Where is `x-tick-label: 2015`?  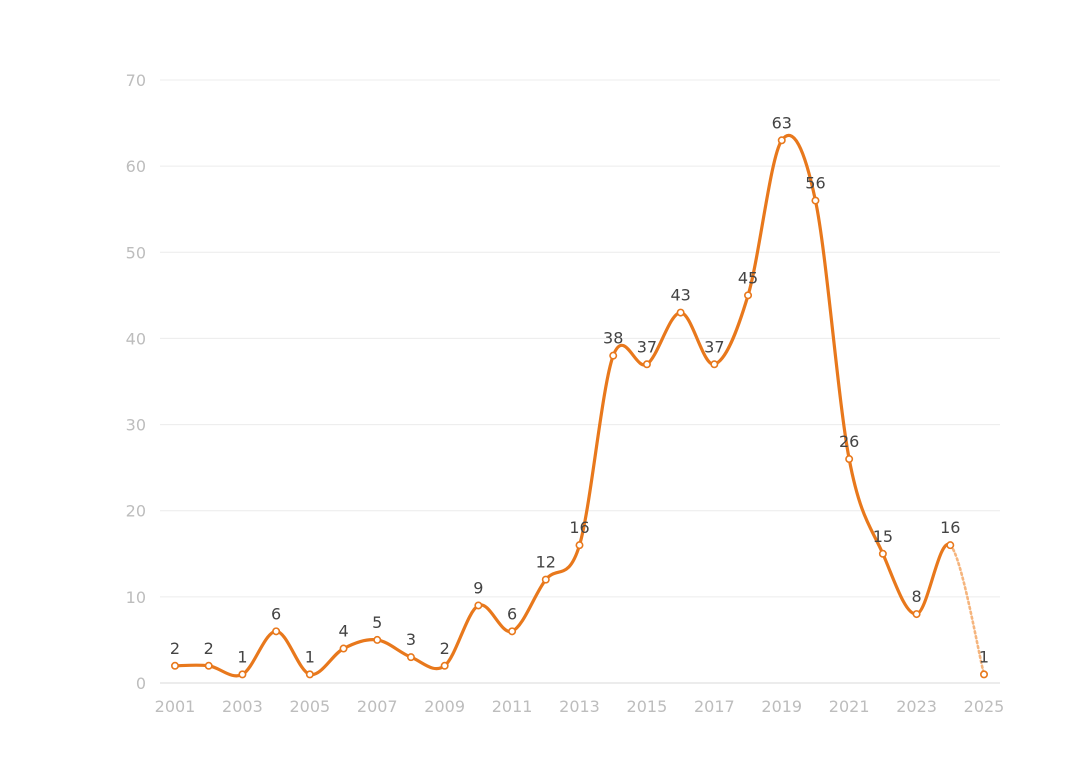
x-tick-label: 2015 is located at coordinates (647, 706).